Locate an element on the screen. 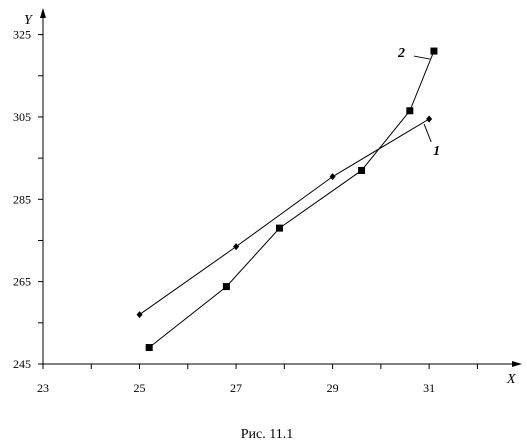  y-axis-label: Y is located at coordinates (29, 20).